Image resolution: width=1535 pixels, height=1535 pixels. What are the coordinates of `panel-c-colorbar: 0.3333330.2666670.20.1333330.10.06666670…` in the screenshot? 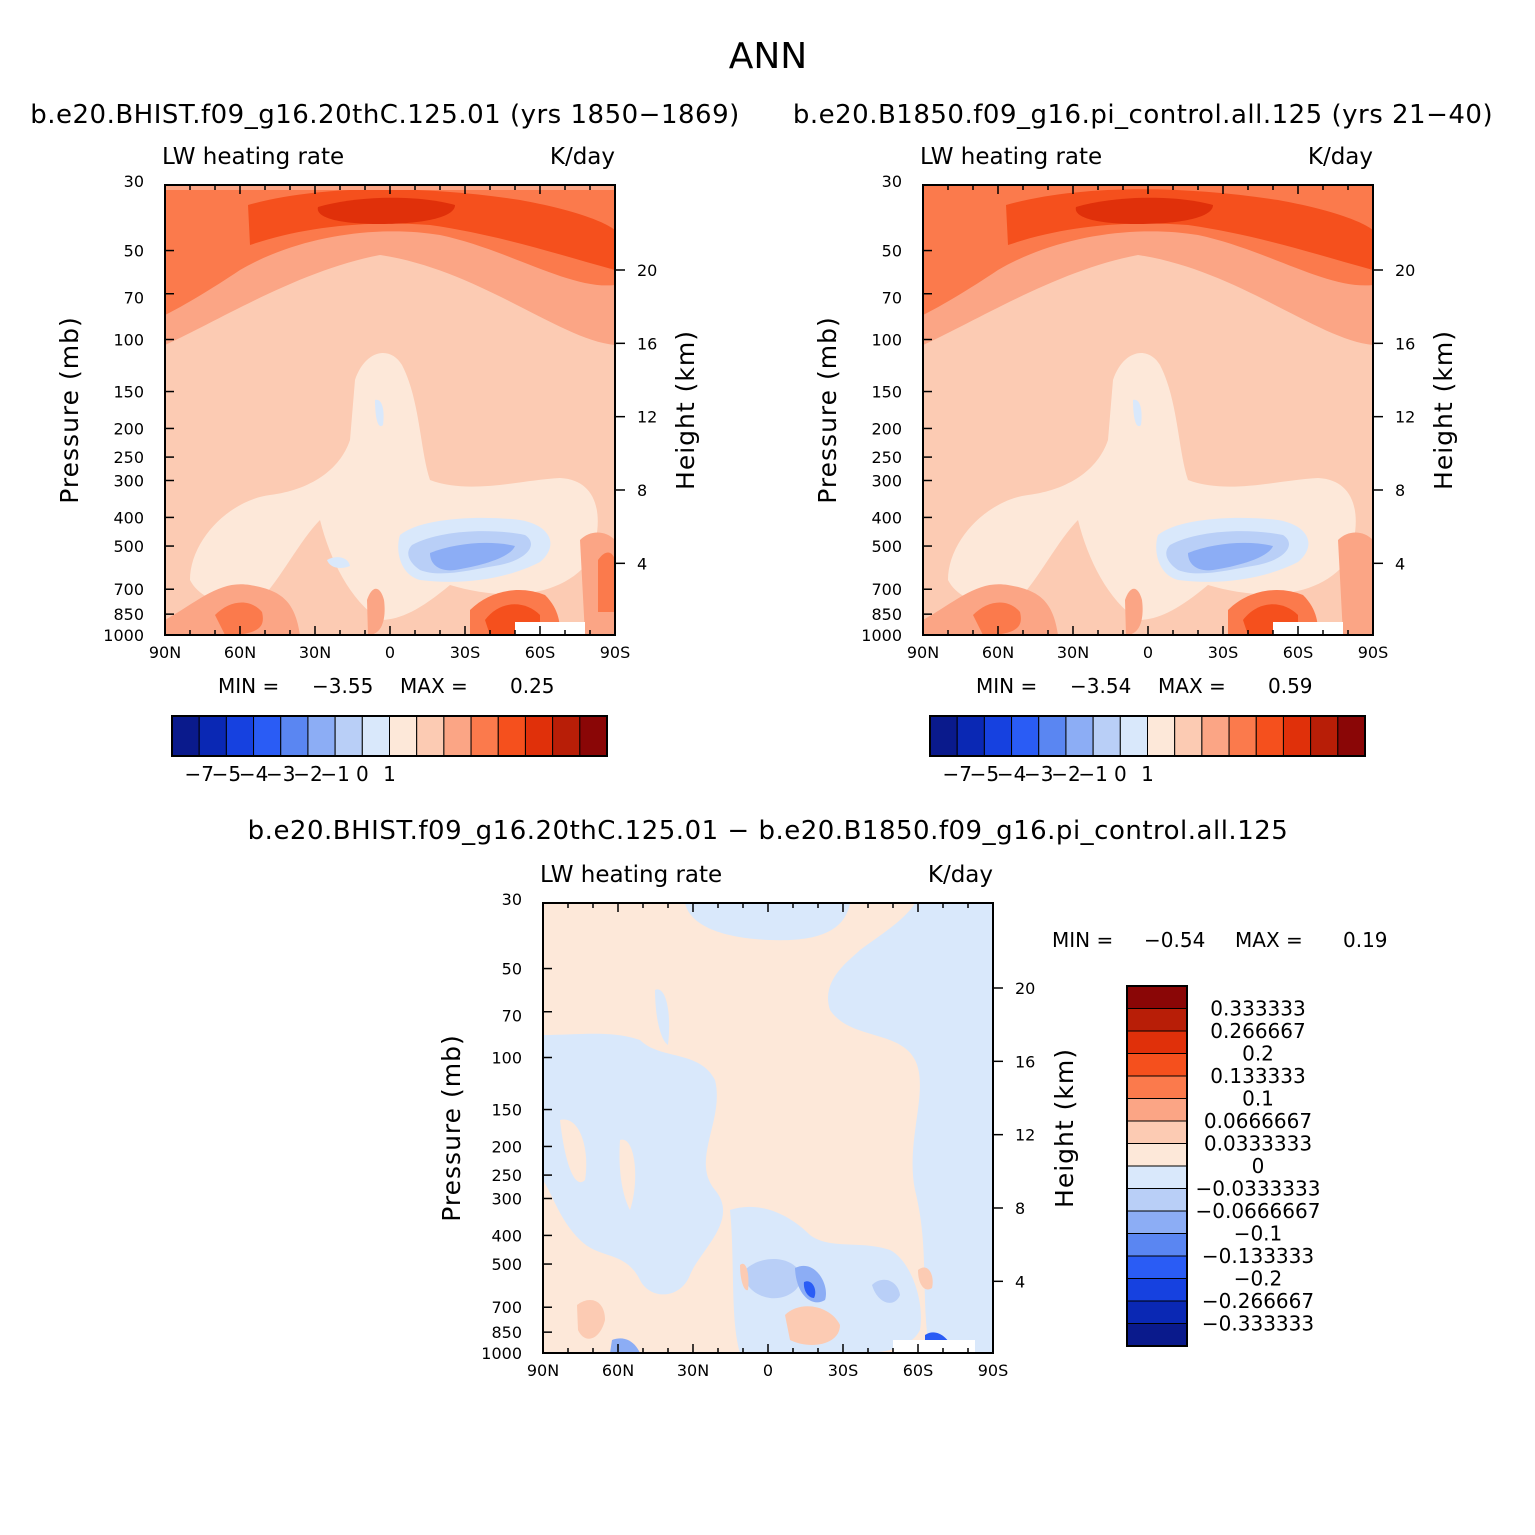 It's located at (1223, 1166).